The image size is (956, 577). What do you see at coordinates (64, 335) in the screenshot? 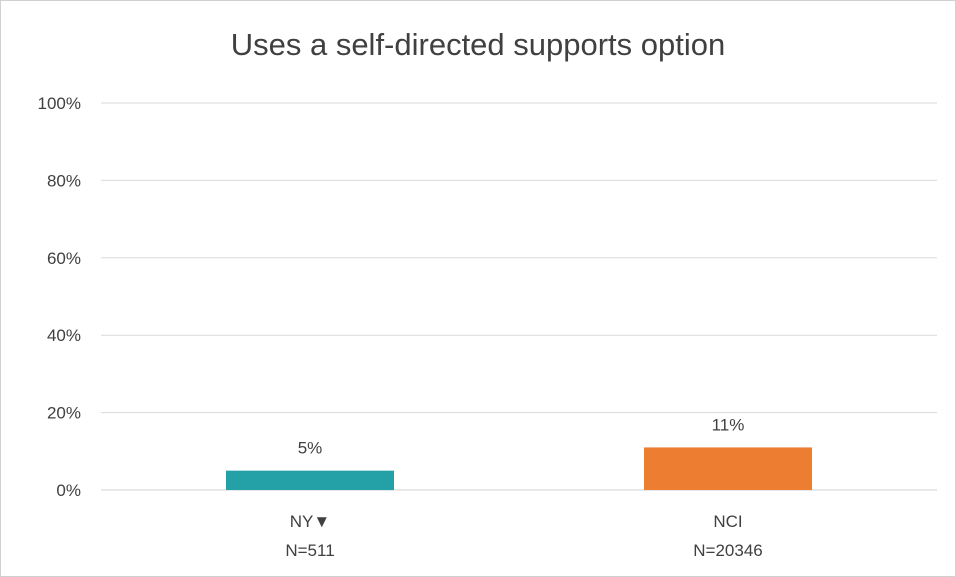
I see `y-tick-label: 40%` at bounding box center [64, 335].